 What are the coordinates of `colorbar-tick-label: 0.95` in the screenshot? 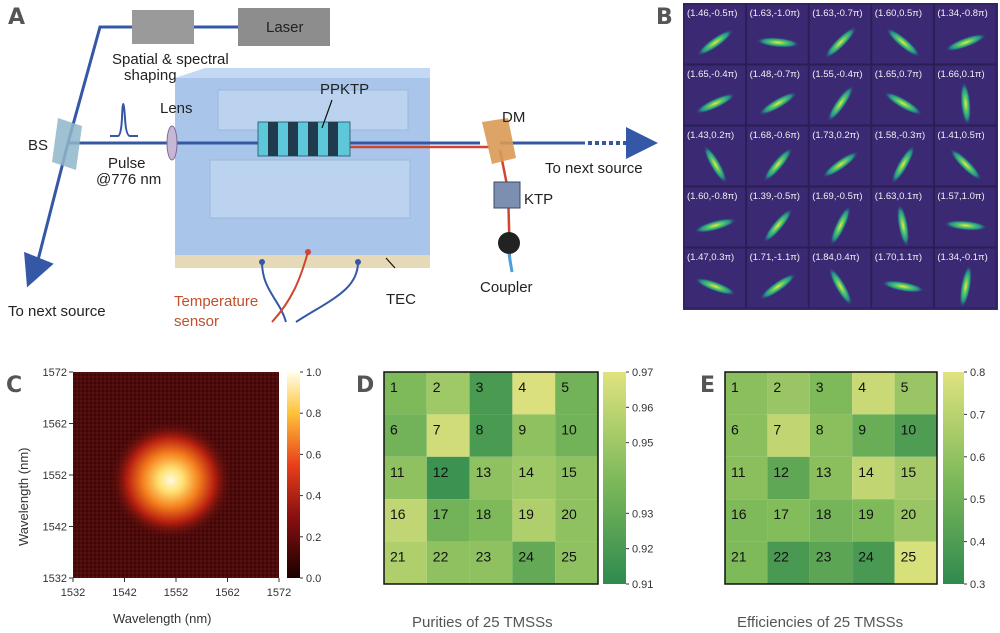 It's located at (642, 444).